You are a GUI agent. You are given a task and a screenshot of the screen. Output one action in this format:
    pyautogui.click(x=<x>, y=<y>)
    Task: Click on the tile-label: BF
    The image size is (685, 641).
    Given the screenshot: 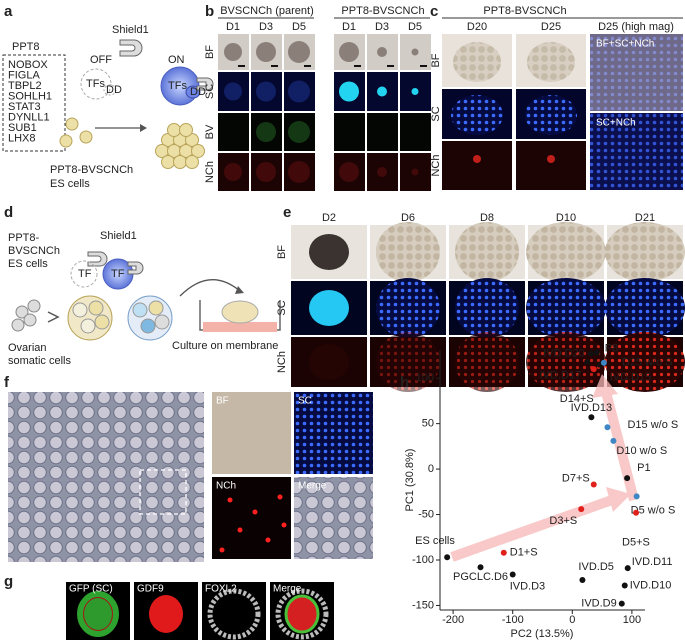 What is the action you would take?
    pyautogui.click(x=222, y=401)
    